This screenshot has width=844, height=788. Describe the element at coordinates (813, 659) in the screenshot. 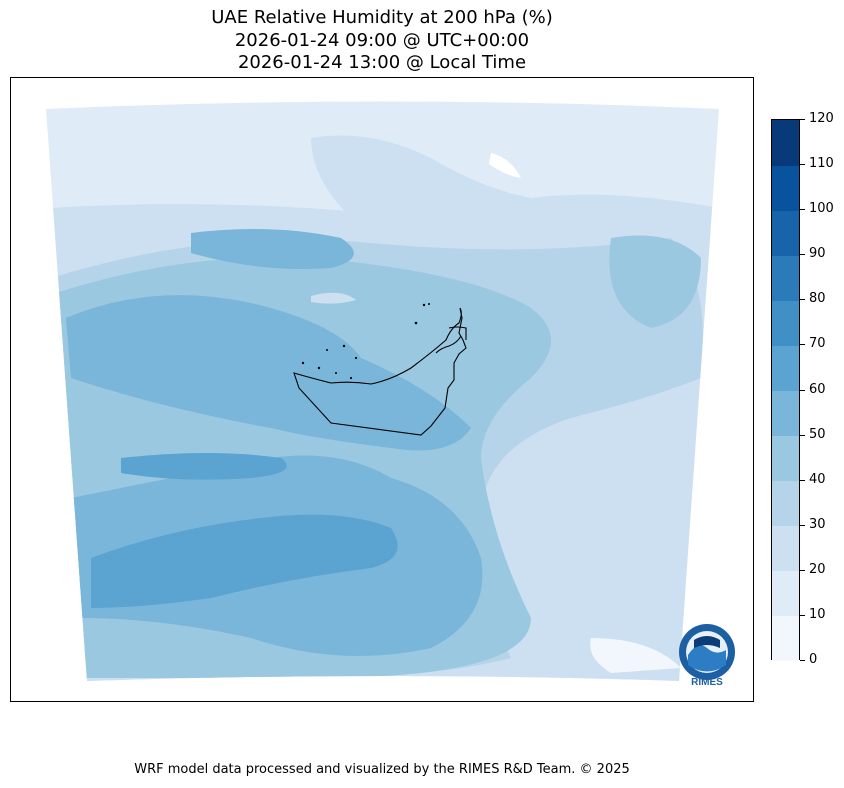

I see `colorbar-tick-label: 0` at that location.